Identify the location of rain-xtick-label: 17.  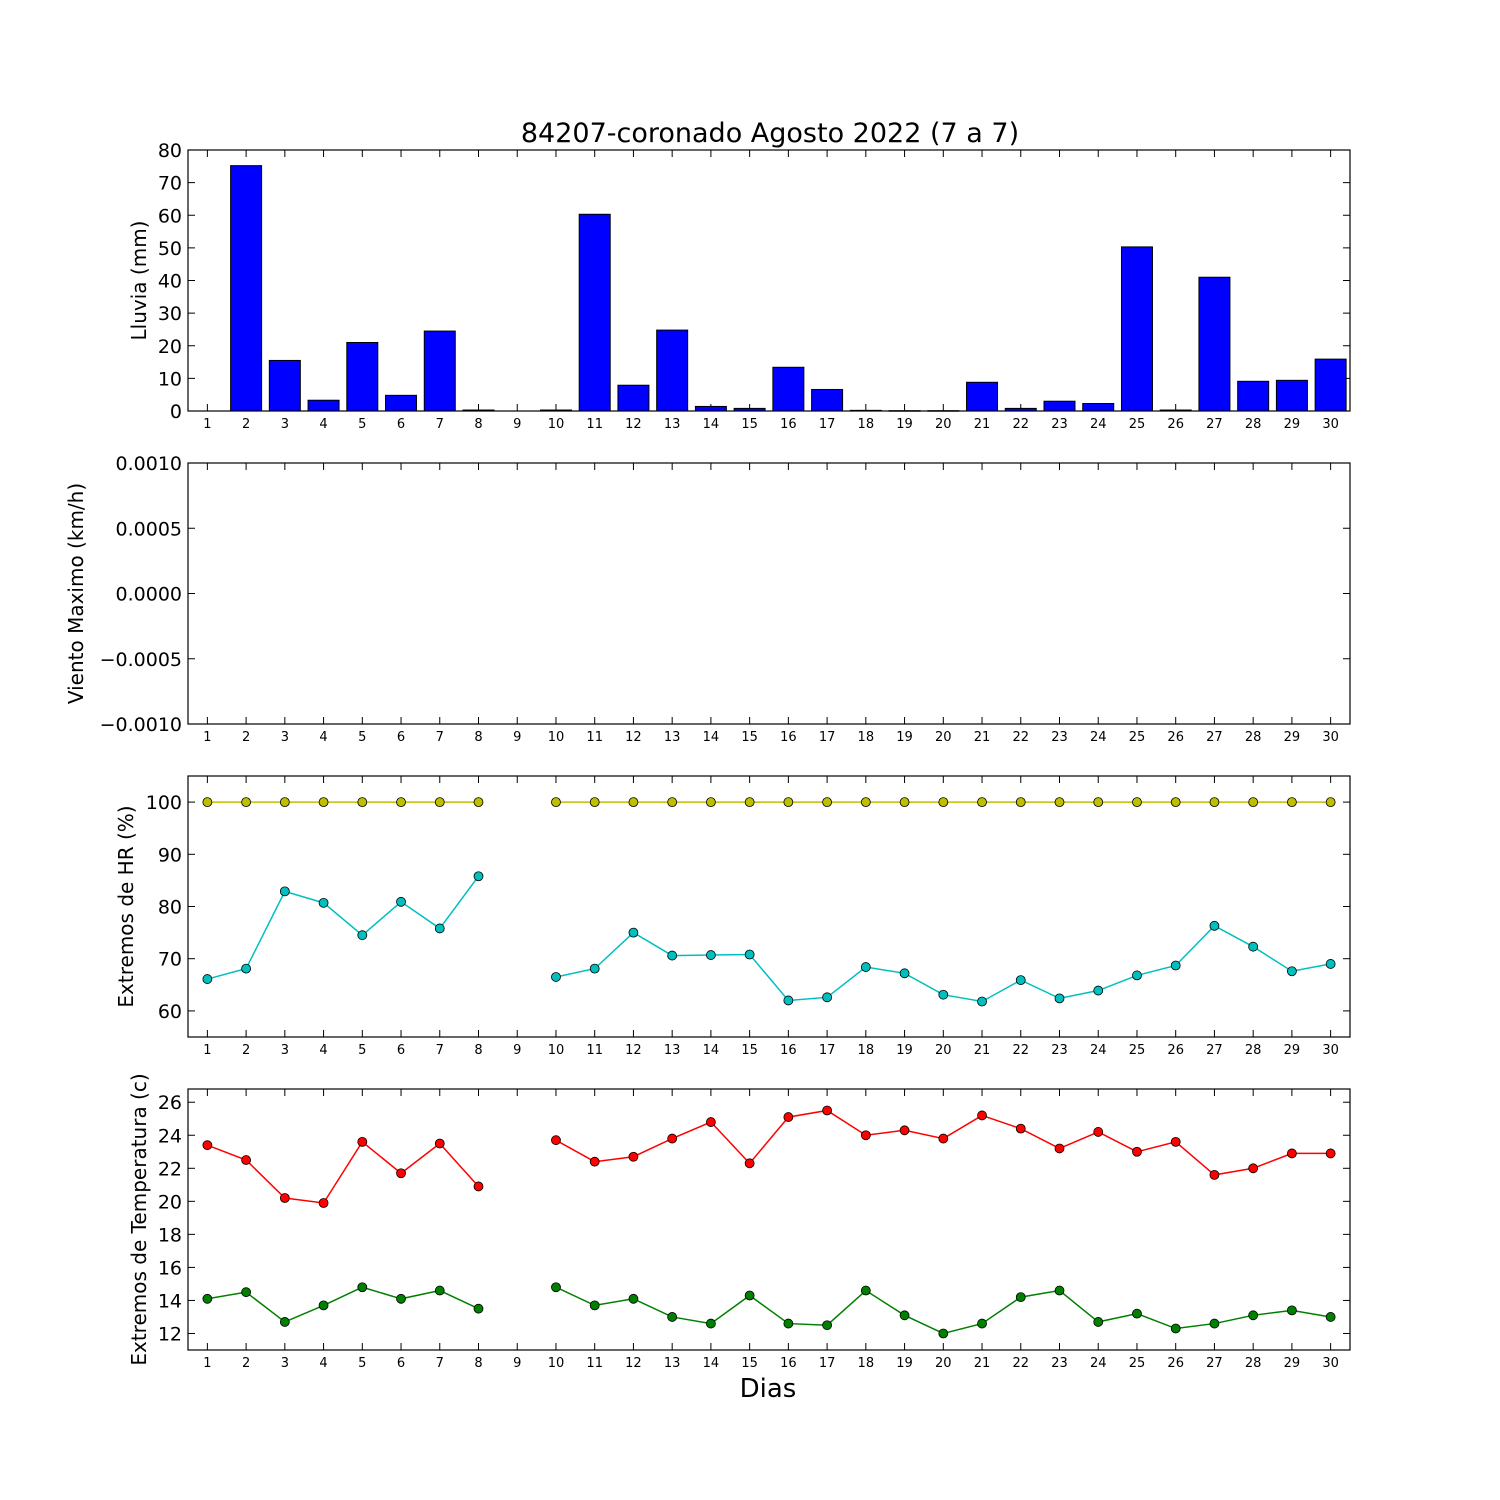
(827, 424).